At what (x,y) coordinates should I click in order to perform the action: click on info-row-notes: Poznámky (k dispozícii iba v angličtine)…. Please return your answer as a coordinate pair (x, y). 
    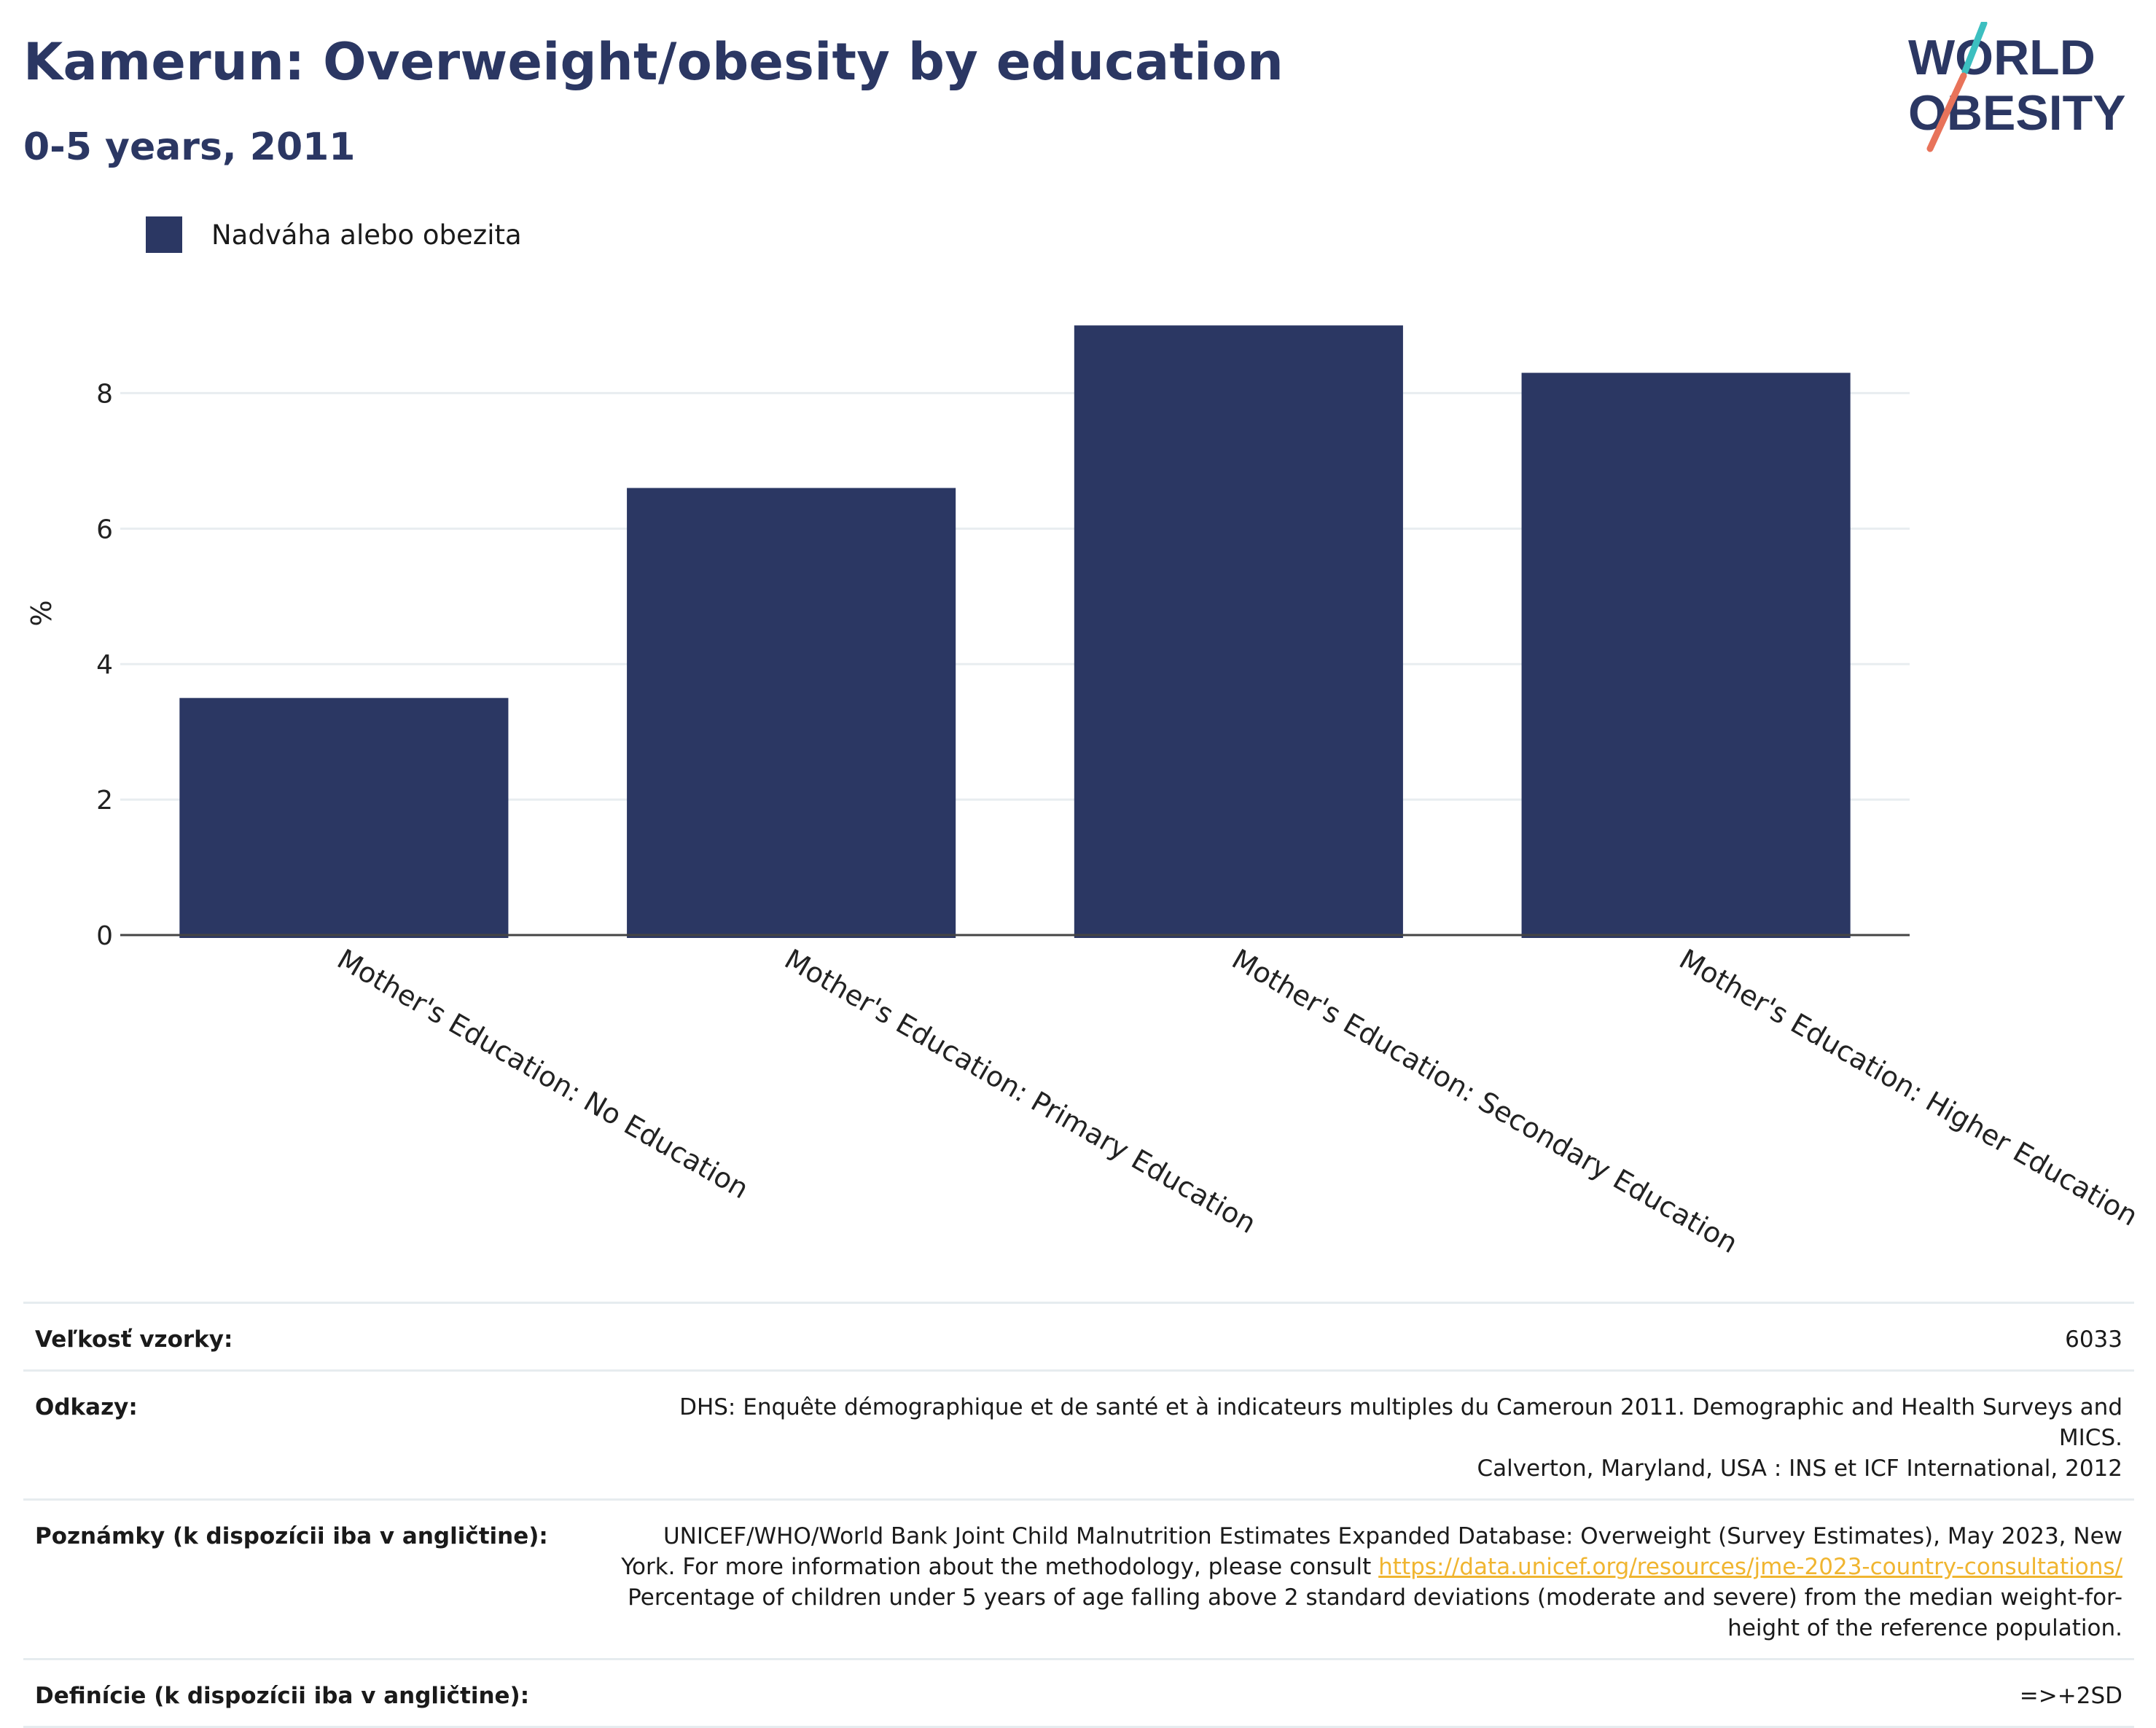
    Looking at the image, I should click on (1079, 1578).